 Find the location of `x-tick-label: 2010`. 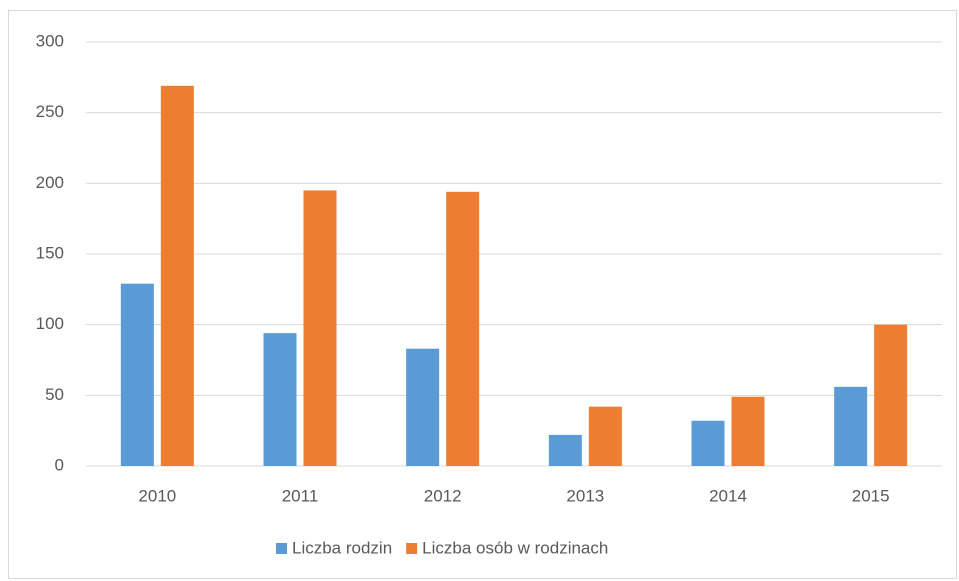

x-tick-label: 2010 is located at coordinates (157, 495).